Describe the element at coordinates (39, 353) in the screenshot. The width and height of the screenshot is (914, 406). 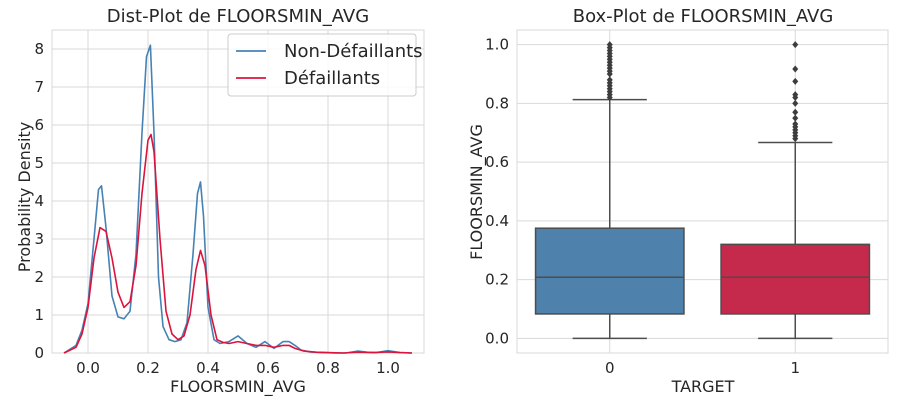
I see `y-tick-label: 0` at that location.